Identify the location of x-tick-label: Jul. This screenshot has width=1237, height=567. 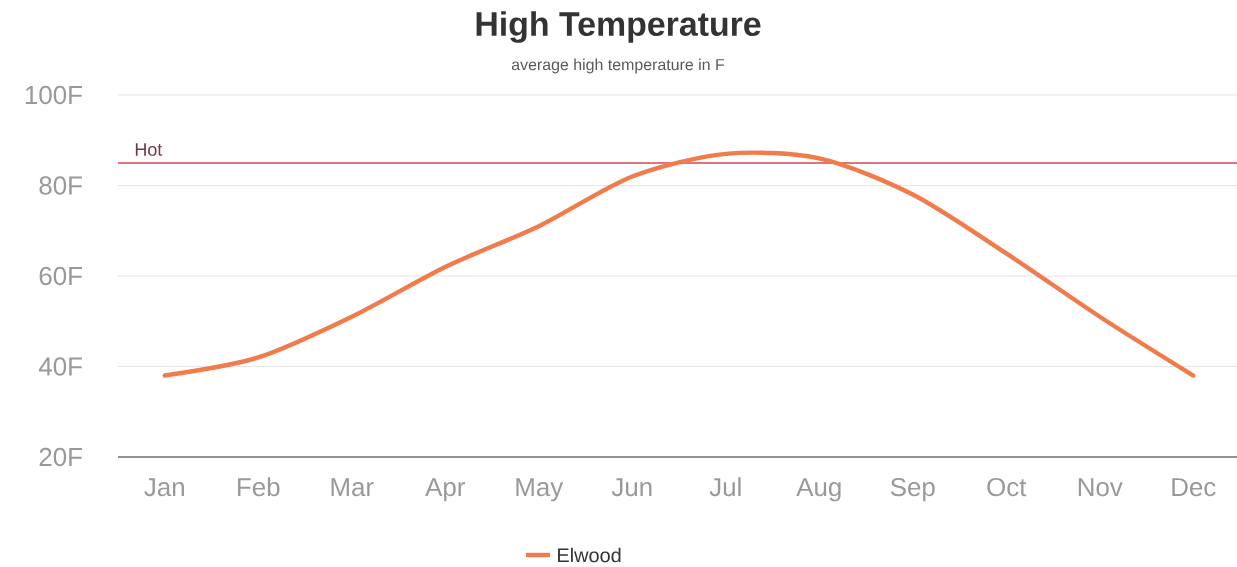
(725, 487).